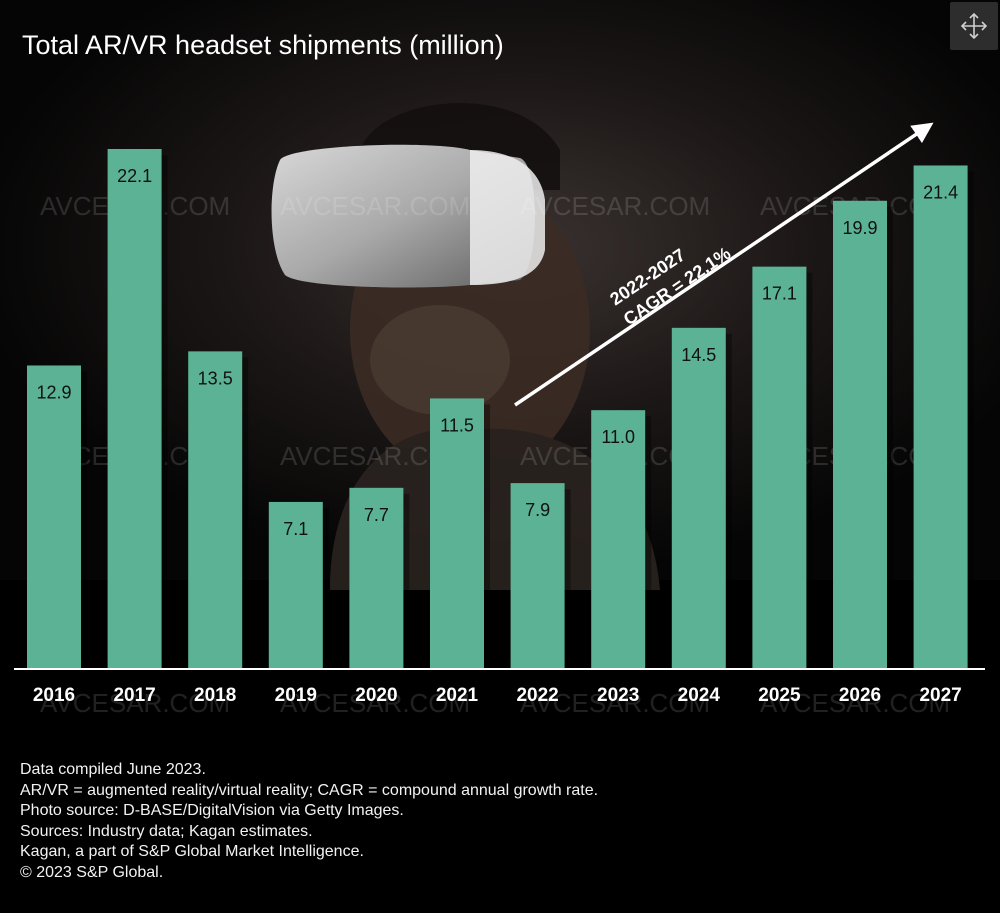  What do you see at coordinates (376, 695) in the screenshot?
I see `x-tick-label-2020: 2020` at bounding box center [376, 695].